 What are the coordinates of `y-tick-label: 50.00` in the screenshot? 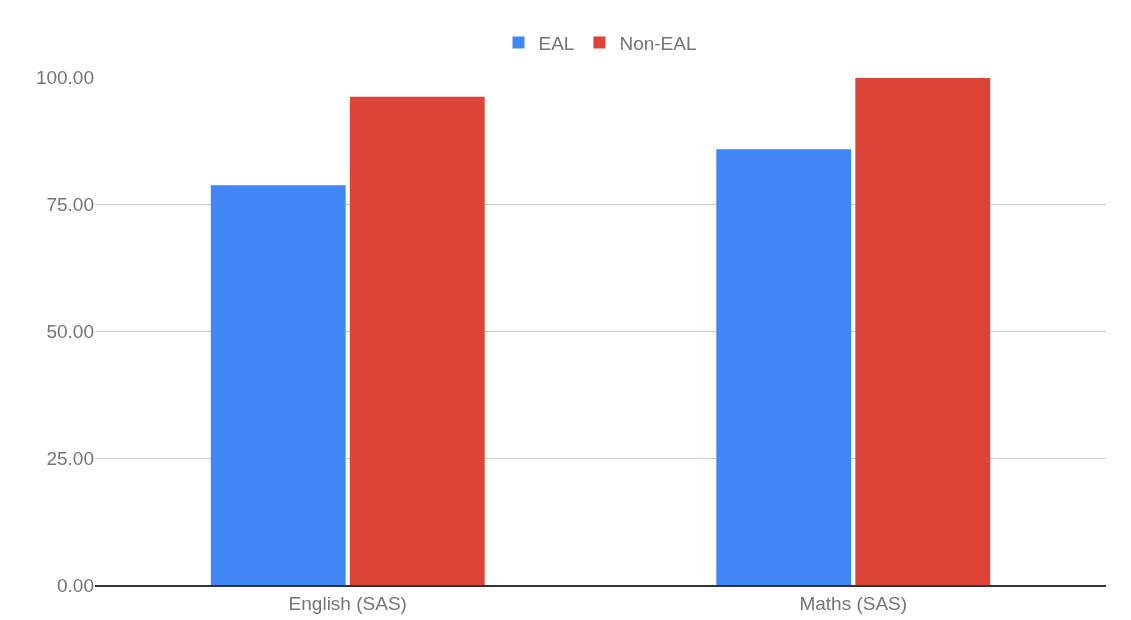 It's located at (70, 331).